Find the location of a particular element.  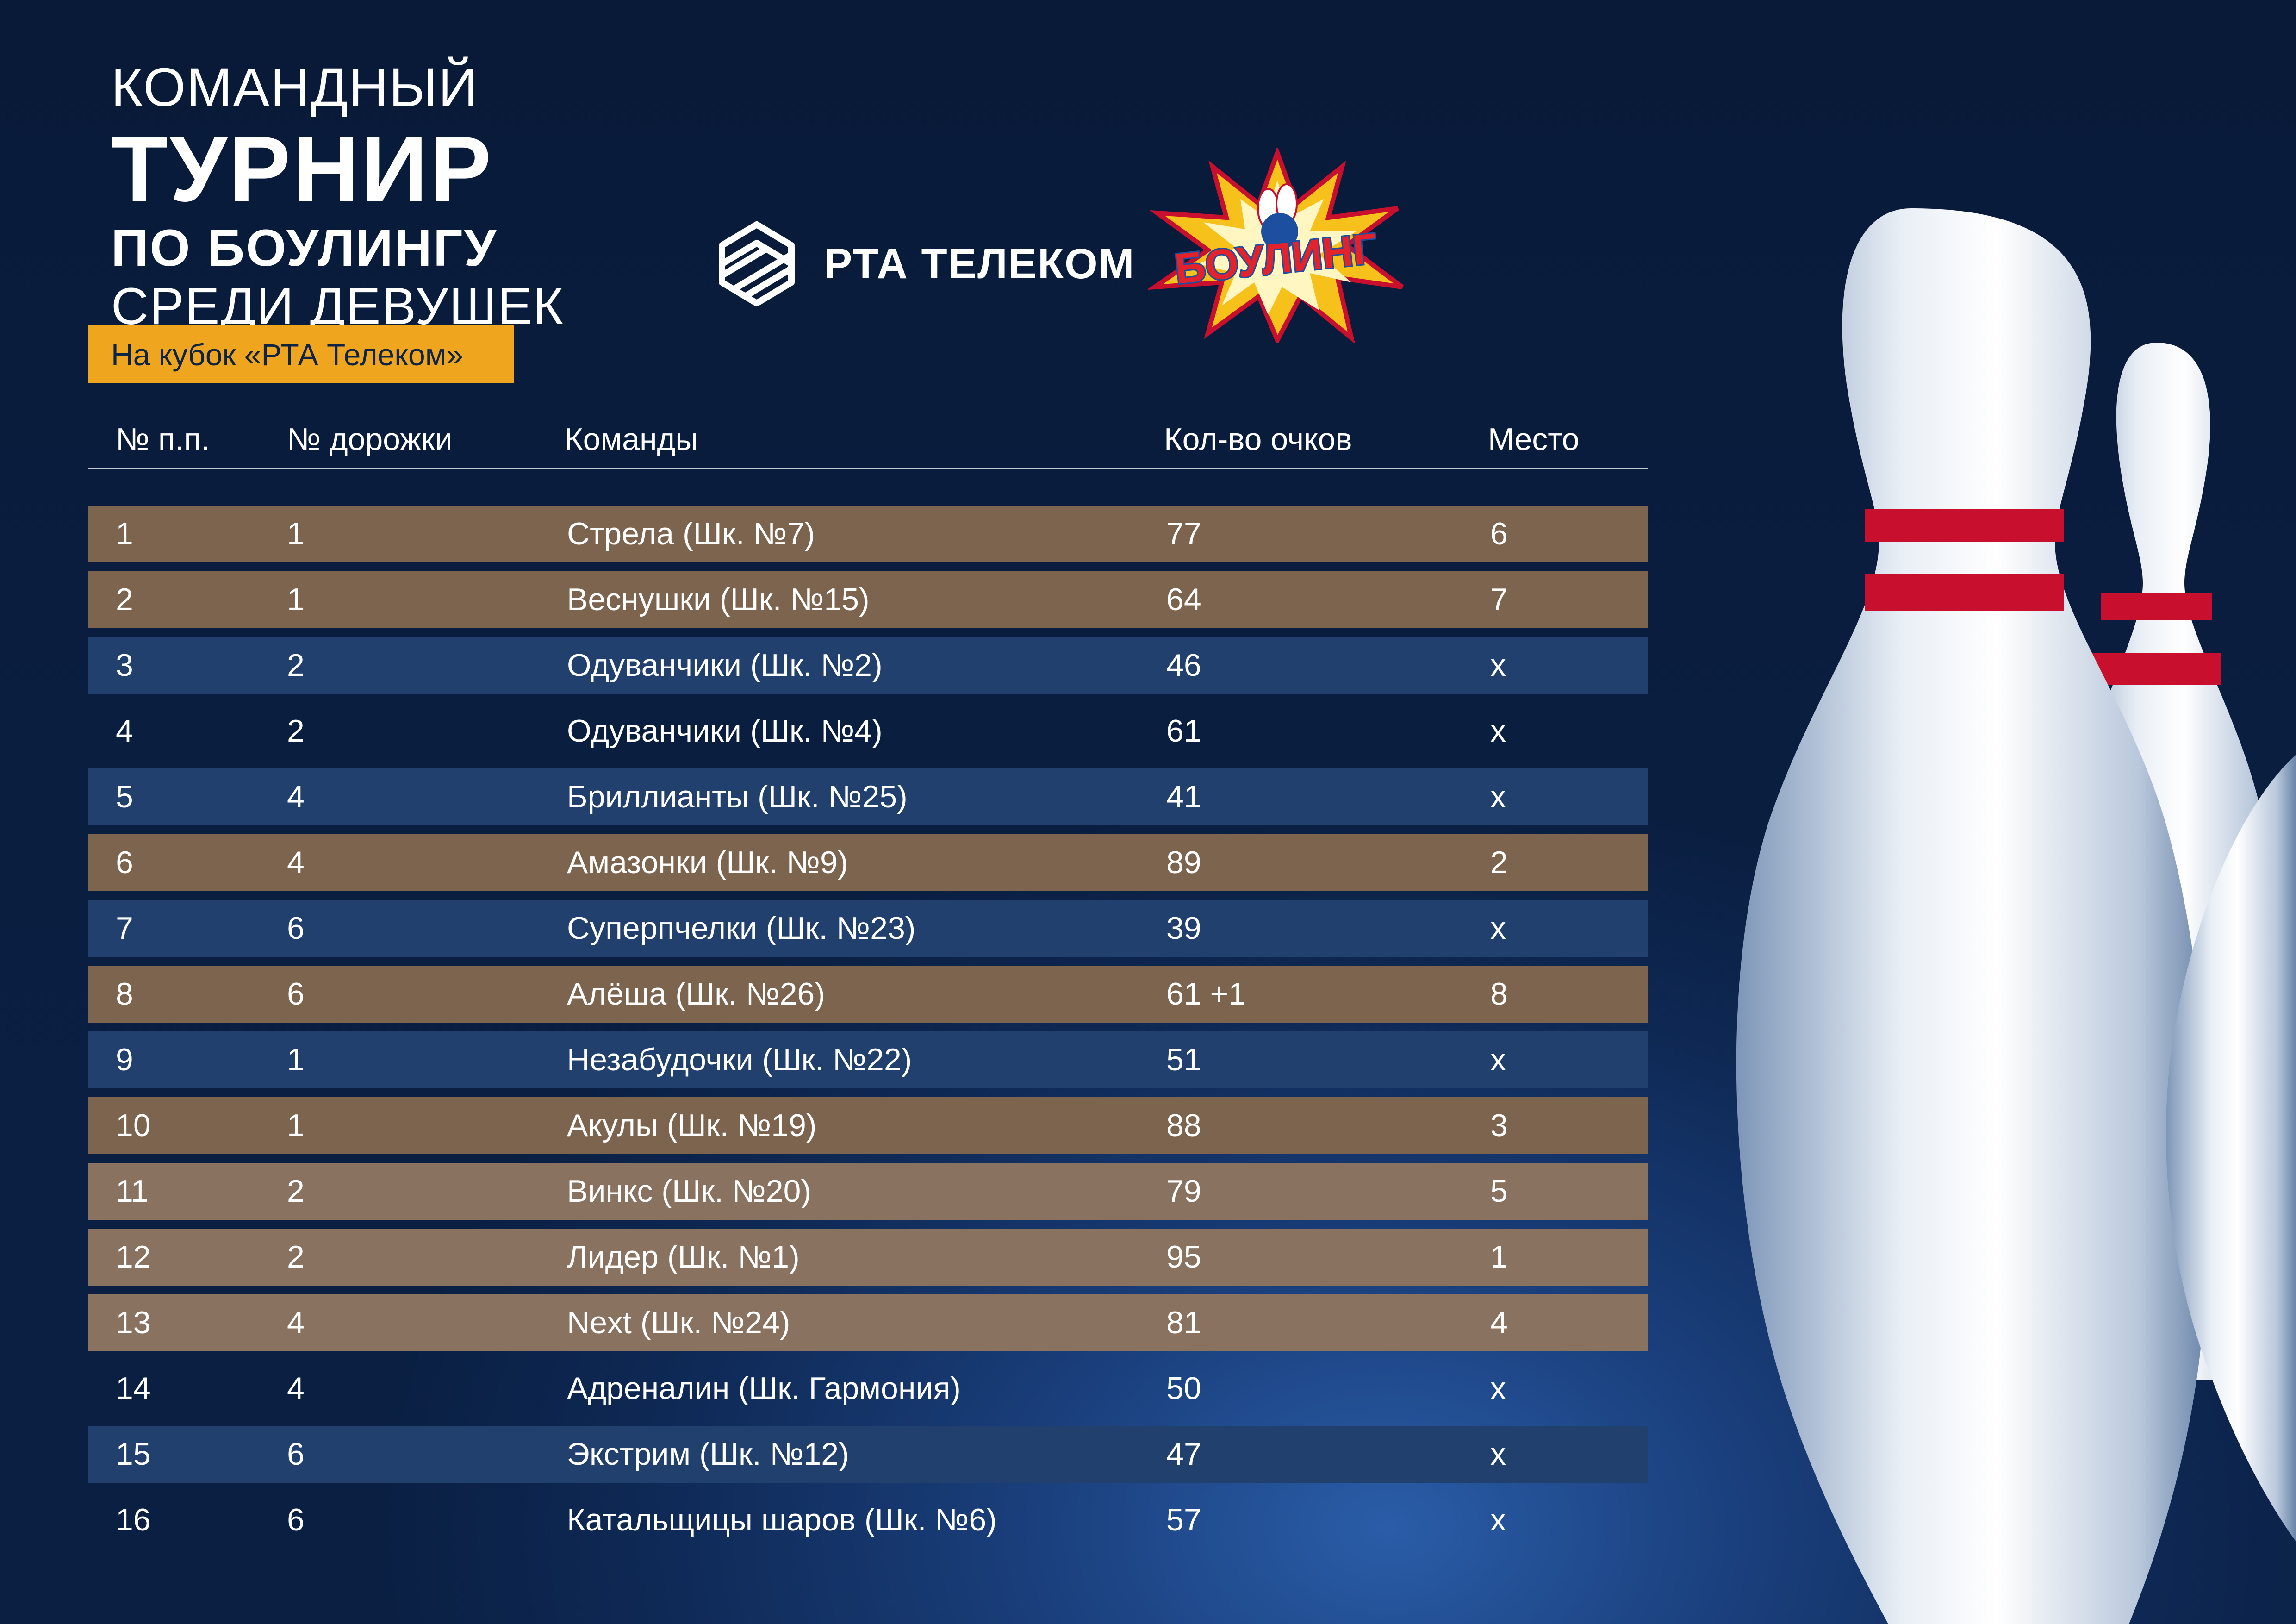

cell-place: 7 is located at coordinates (1499, 599).